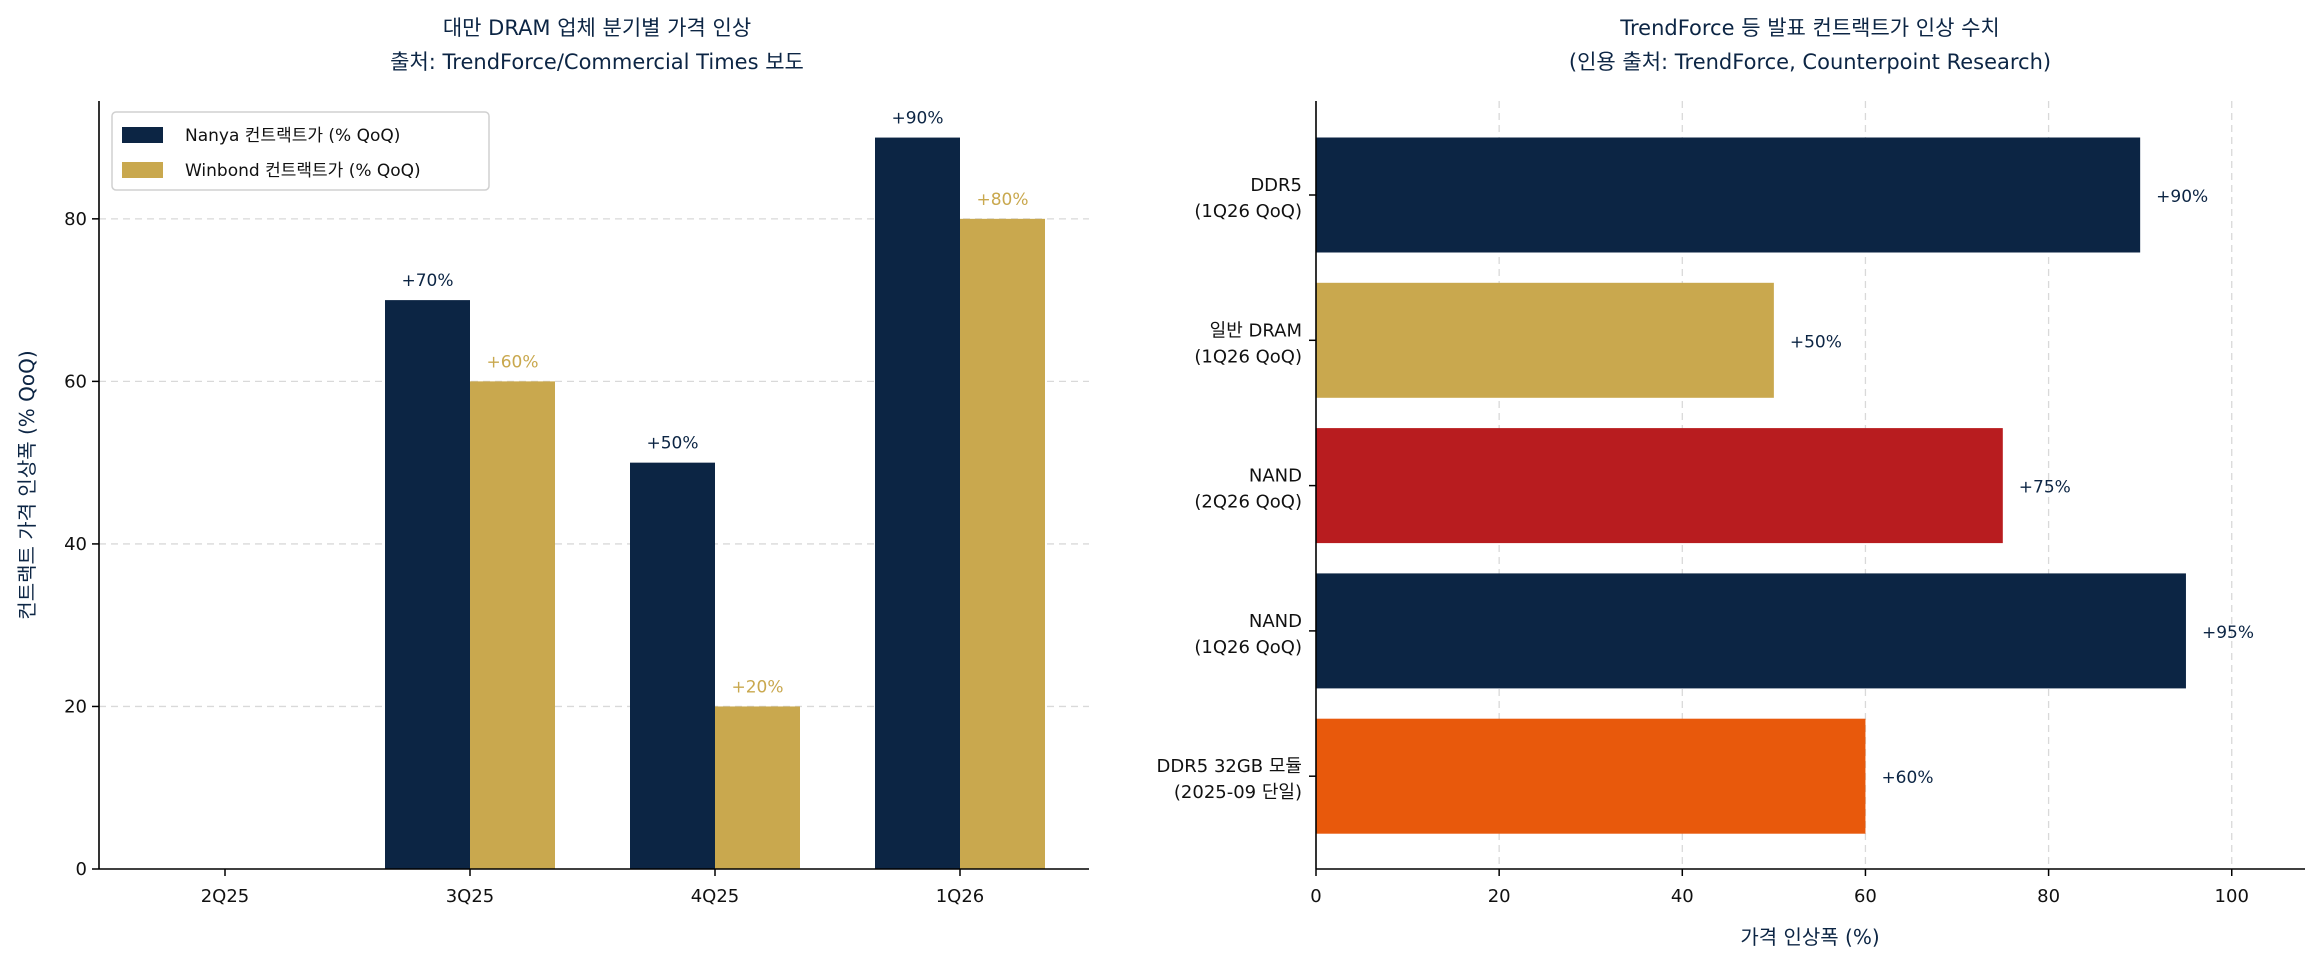  What do you see at coordinates (75, 219) in the screenshot?
I see `y-tick-label: 80` at bounding box center [75, 219].